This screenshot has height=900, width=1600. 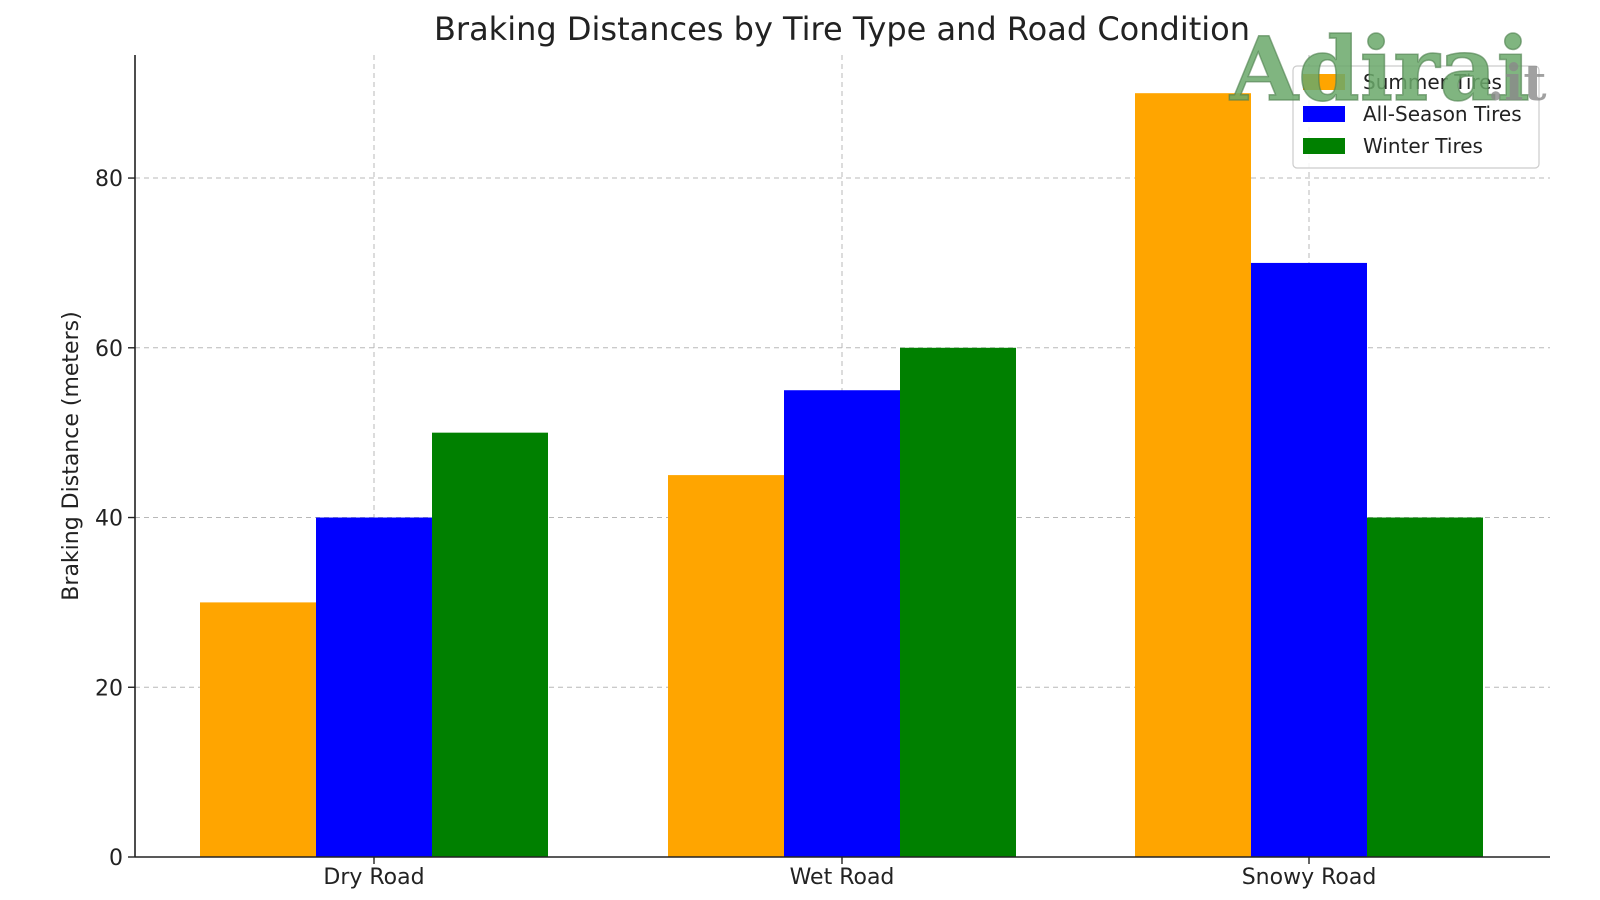 I want to click on y-tick-label: 20, so click(x=109, y=688).